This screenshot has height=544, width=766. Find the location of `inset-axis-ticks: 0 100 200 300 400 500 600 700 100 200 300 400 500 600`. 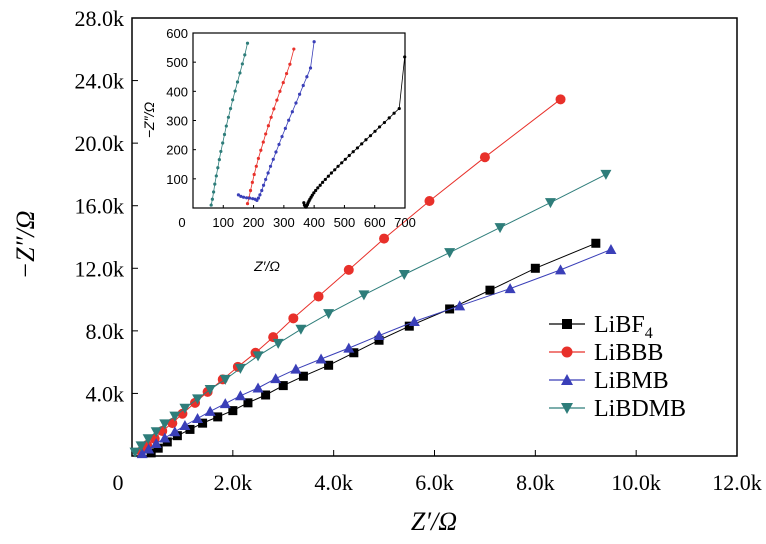

inset-axis-ticks: 0 100 200 300 400 500 600 700 100 200 300 400 500 600 is located at coordinates (291, 128).